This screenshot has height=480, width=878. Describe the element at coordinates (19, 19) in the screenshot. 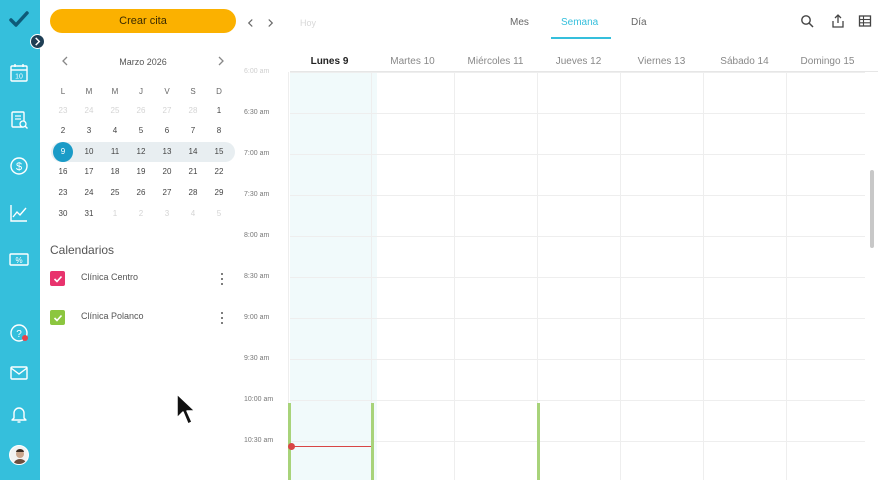

I see `check-logo-icon` at that location.